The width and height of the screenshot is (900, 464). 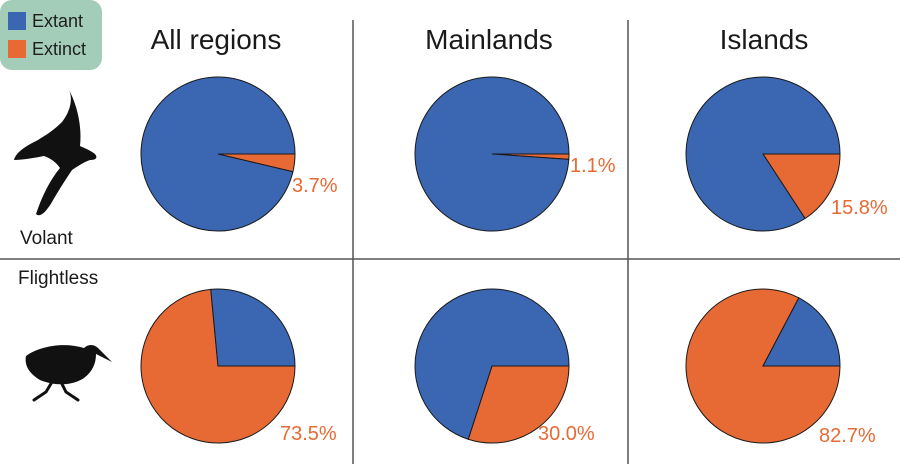 What do you see at coordinates (492, 364) in the screenshot?
I see `pie-slice-extant-flightless-mainlands` at bounding box center [492, 364].